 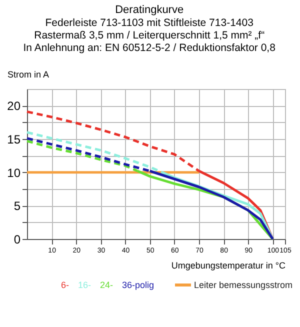 I want to click on y-tick-label: 15, so click(x=14, y=139).